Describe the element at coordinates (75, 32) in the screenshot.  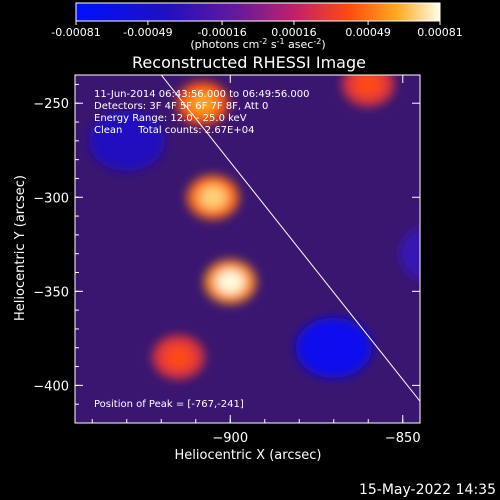
I see `colorbar-tick-label: -0.00081` at that location.